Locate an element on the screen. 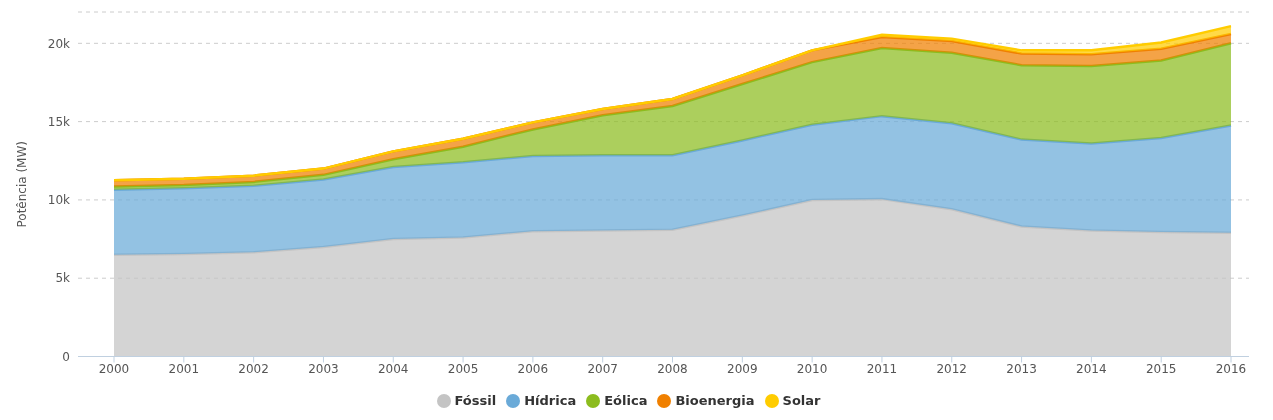 The width and height of the screenshot is (1273, 420). x-tick-label: 2010 is located at coordinates (812, 369).